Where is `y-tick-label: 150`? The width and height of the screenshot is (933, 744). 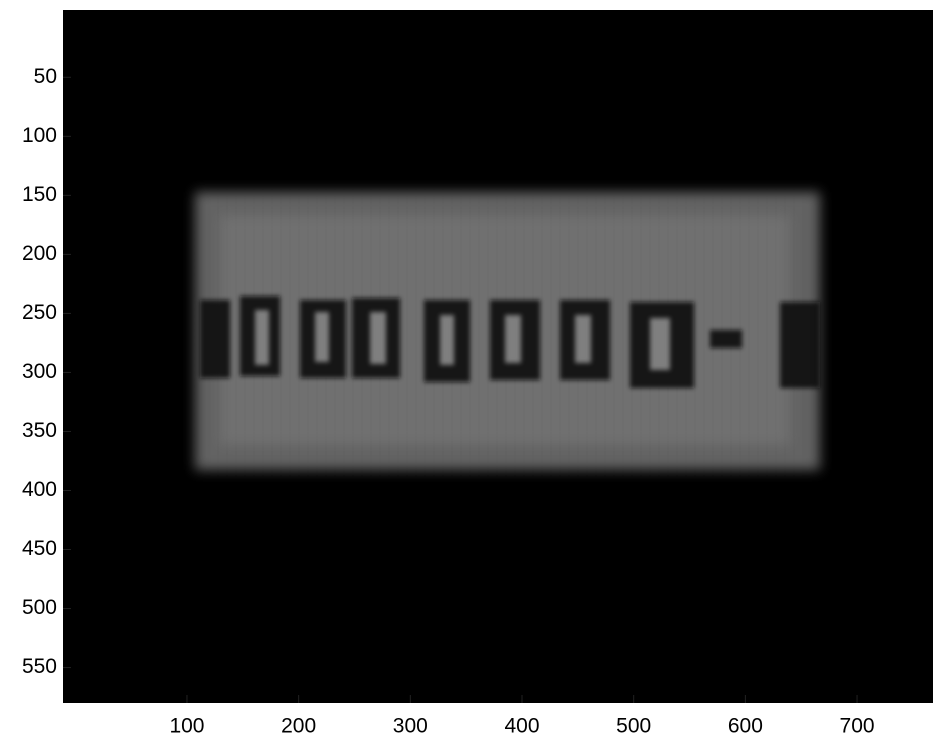 y-tick-label: 150 is located at coordinates (39, 194).